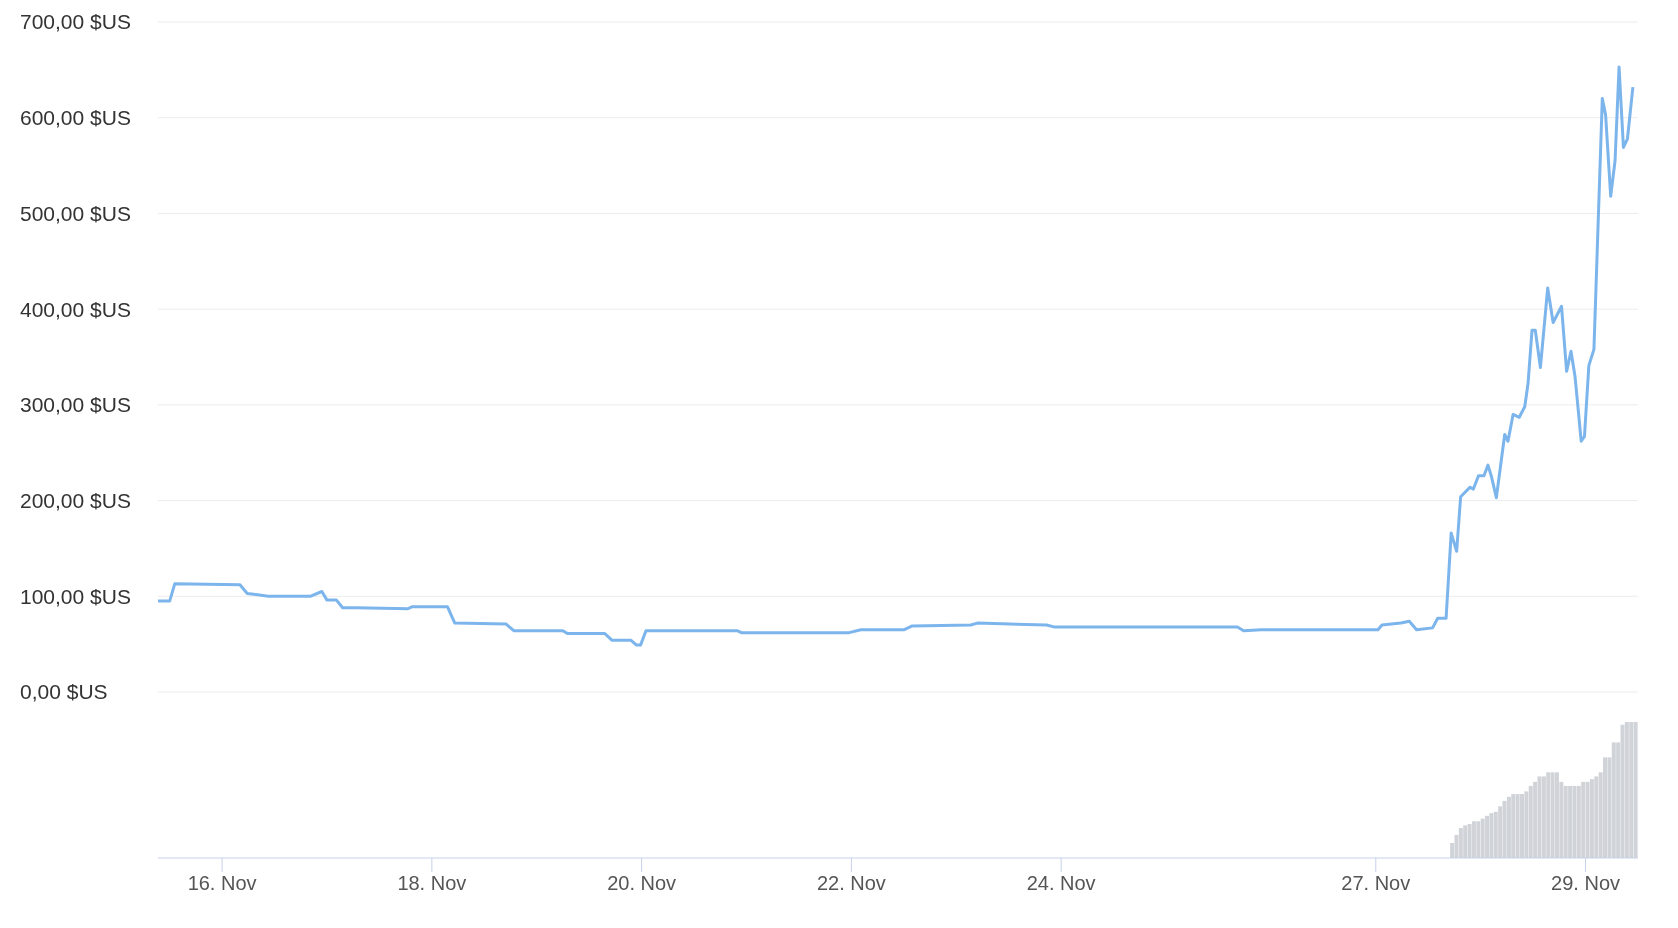  I want to click on y-tick-label: 600,00 $US, so click(75, 118).